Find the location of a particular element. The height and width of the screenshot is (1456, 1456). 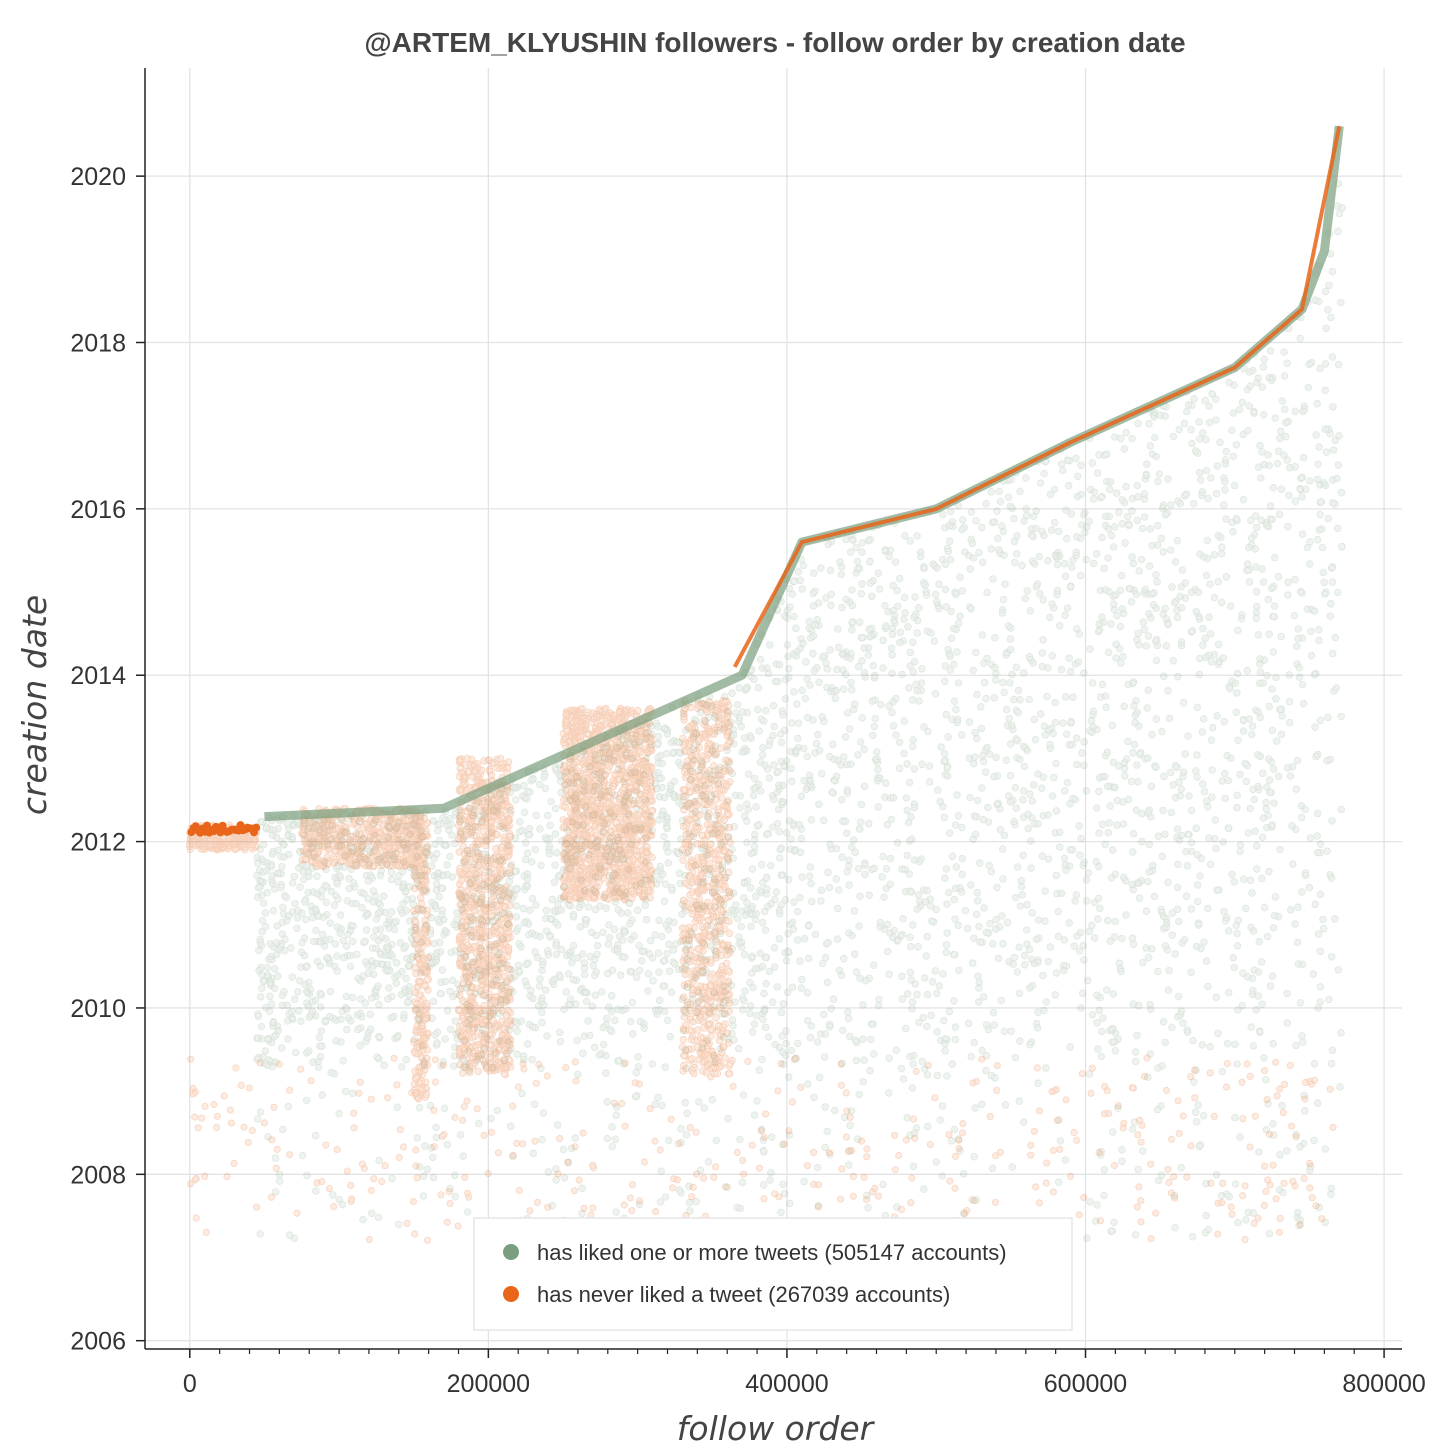

y-tick-label: 2010 is located at coordinates (98, 1009).